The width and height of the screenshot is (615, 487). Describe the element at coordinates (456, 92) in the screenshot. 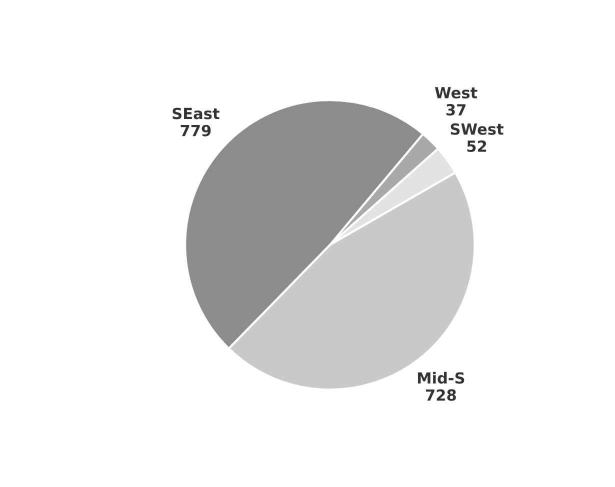

I see `slice-label: West` at that location.